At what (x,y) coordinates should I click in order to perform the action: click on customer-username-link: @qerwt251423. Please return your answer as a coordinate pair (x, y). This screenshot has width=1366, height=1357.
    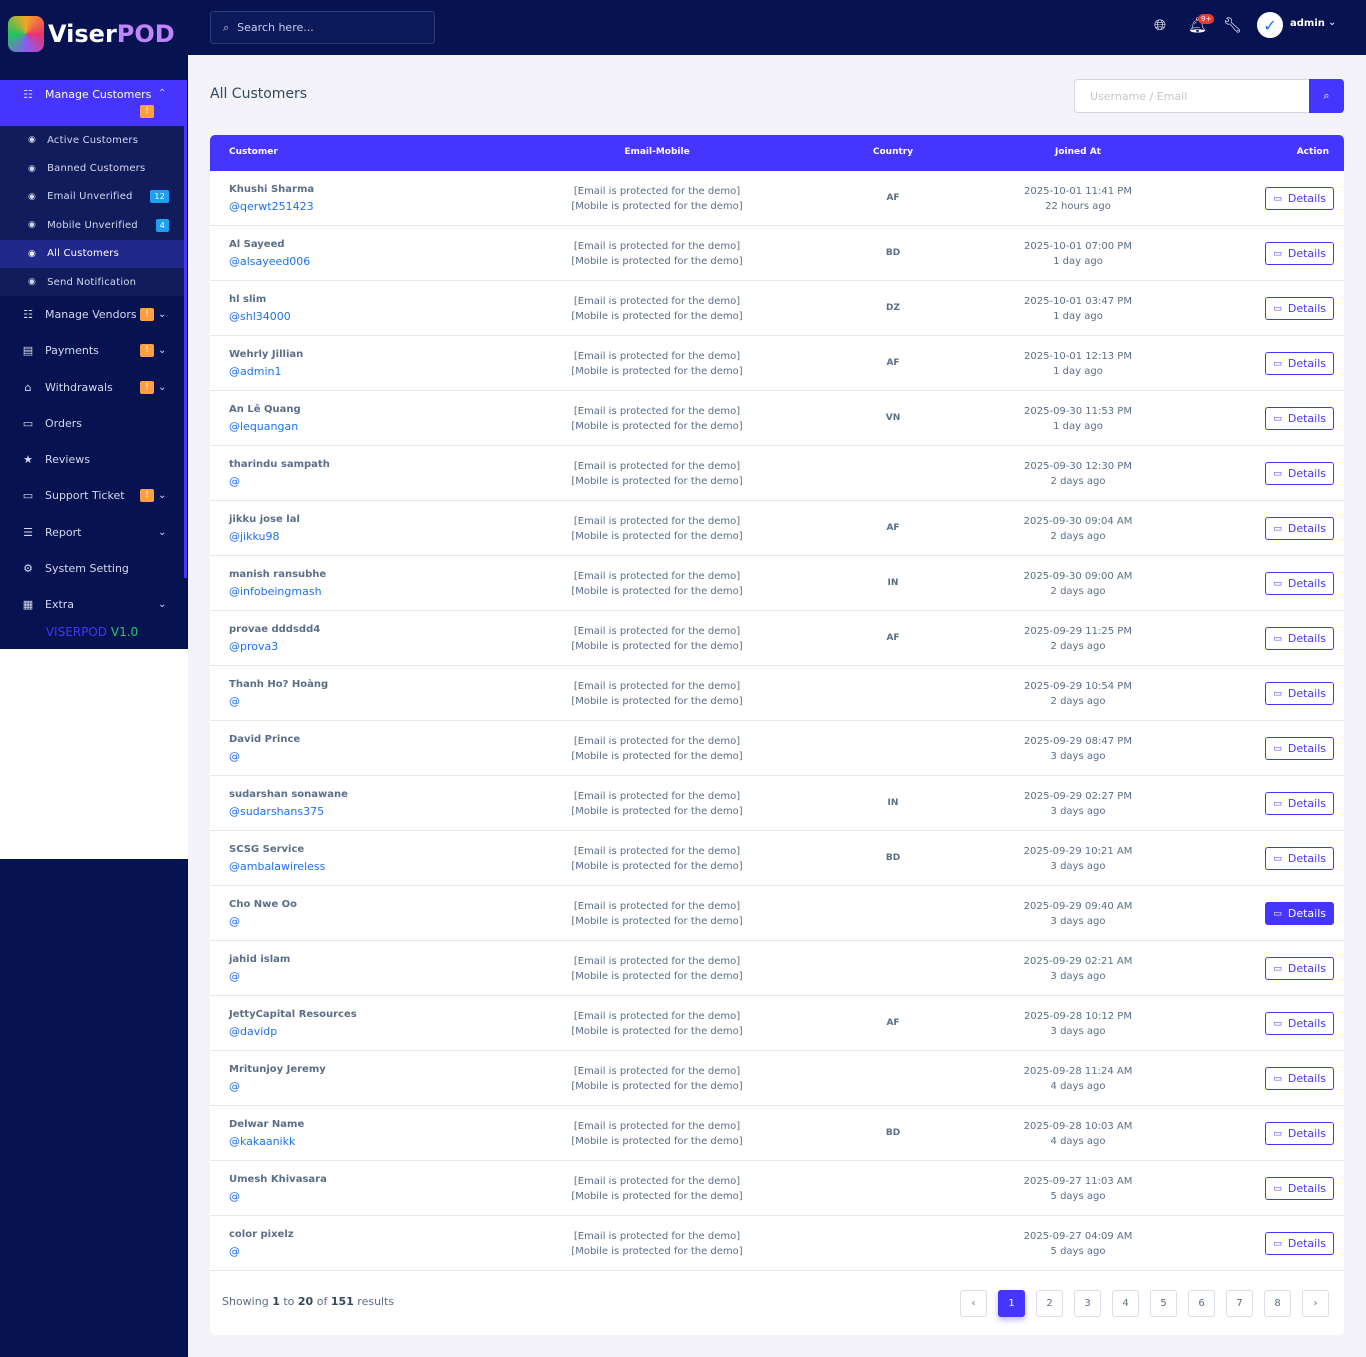
    Looking at the image, I should click on (271, 206).